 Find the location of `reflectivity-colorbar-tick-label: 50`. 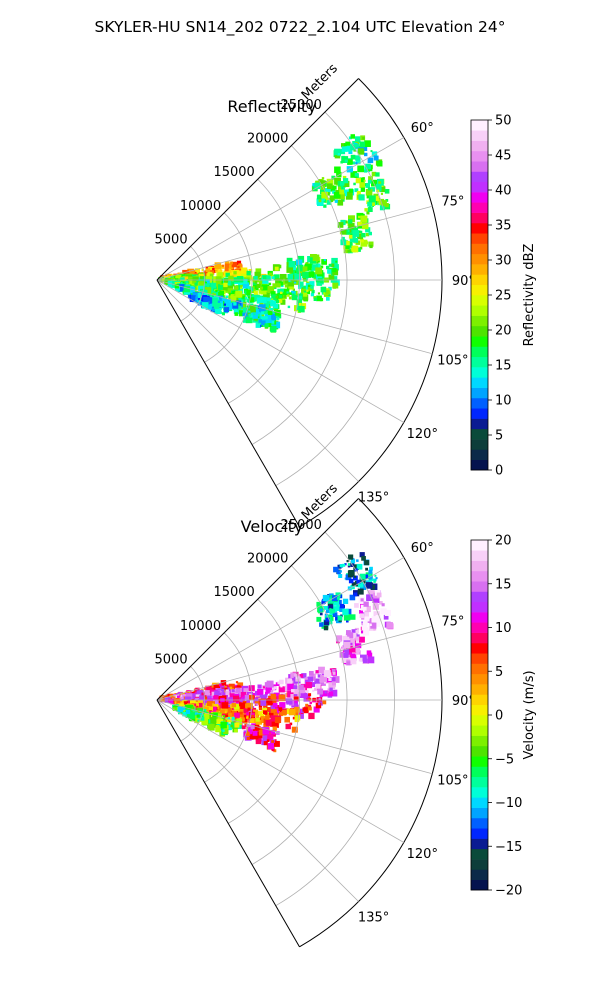

reflectivity-colorbar-tick-label: 50 is located at coordinates (503, 121).